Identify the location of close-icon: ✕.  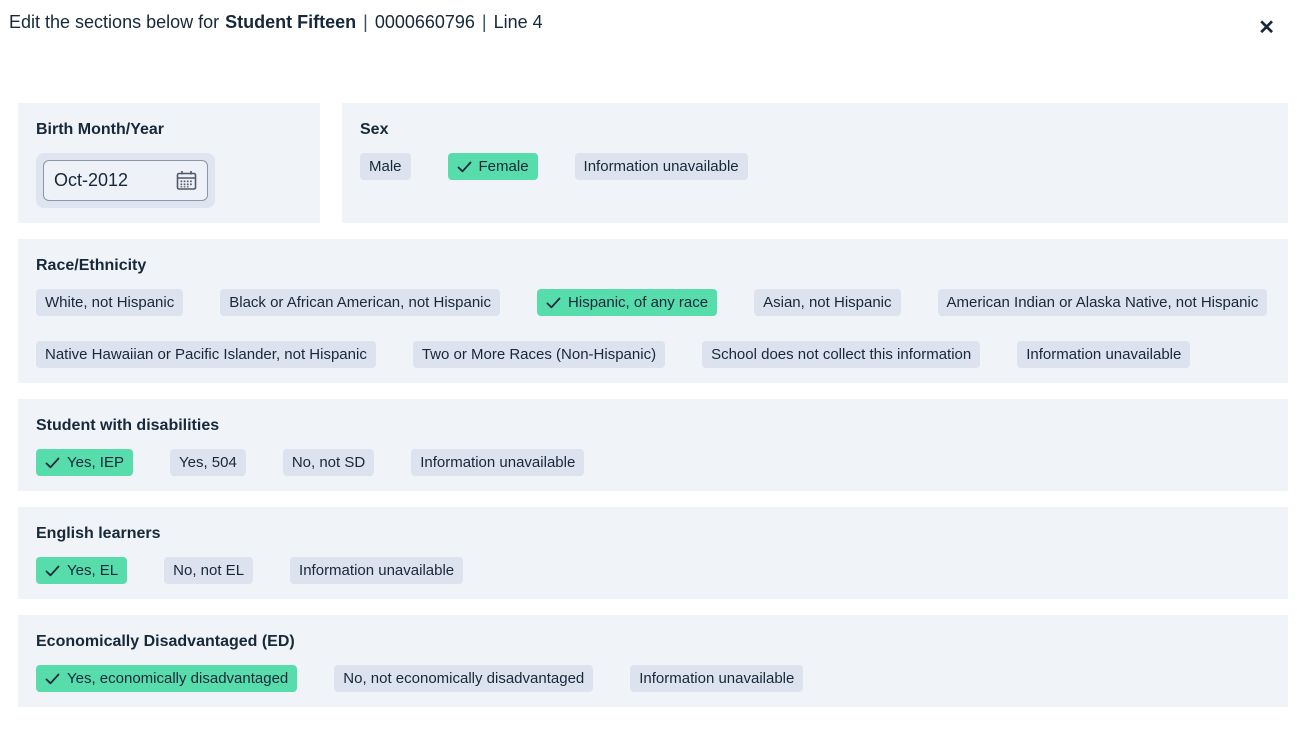
(1266, 28).